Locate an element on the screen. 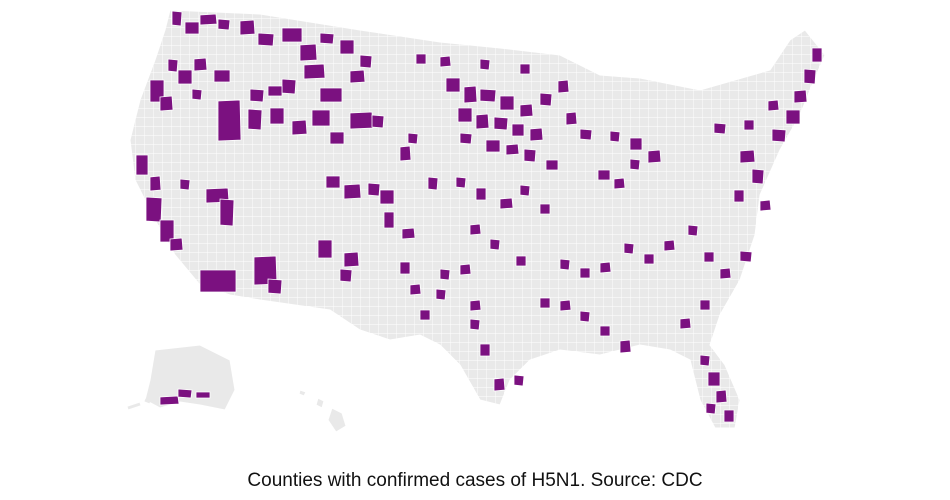  alaska-landmass is located at coordinates (190, 377).